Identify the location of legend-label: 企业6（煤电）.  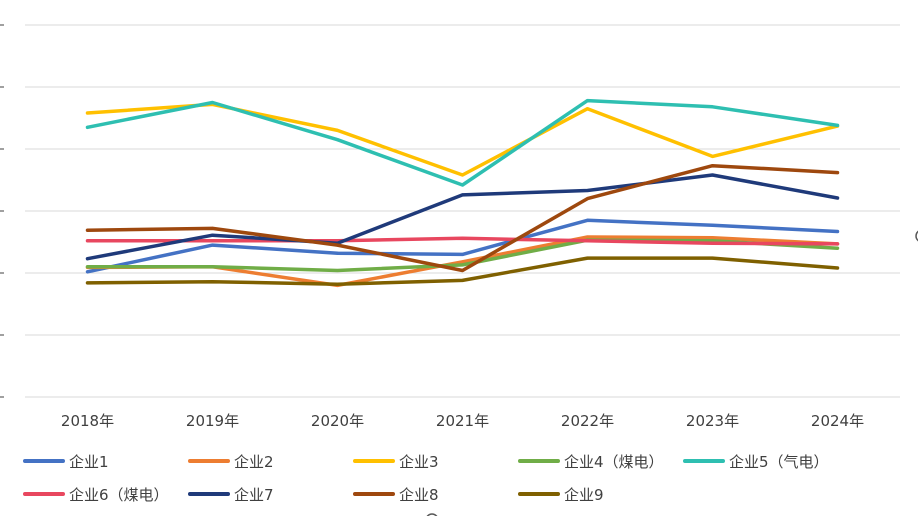
(119, 495).